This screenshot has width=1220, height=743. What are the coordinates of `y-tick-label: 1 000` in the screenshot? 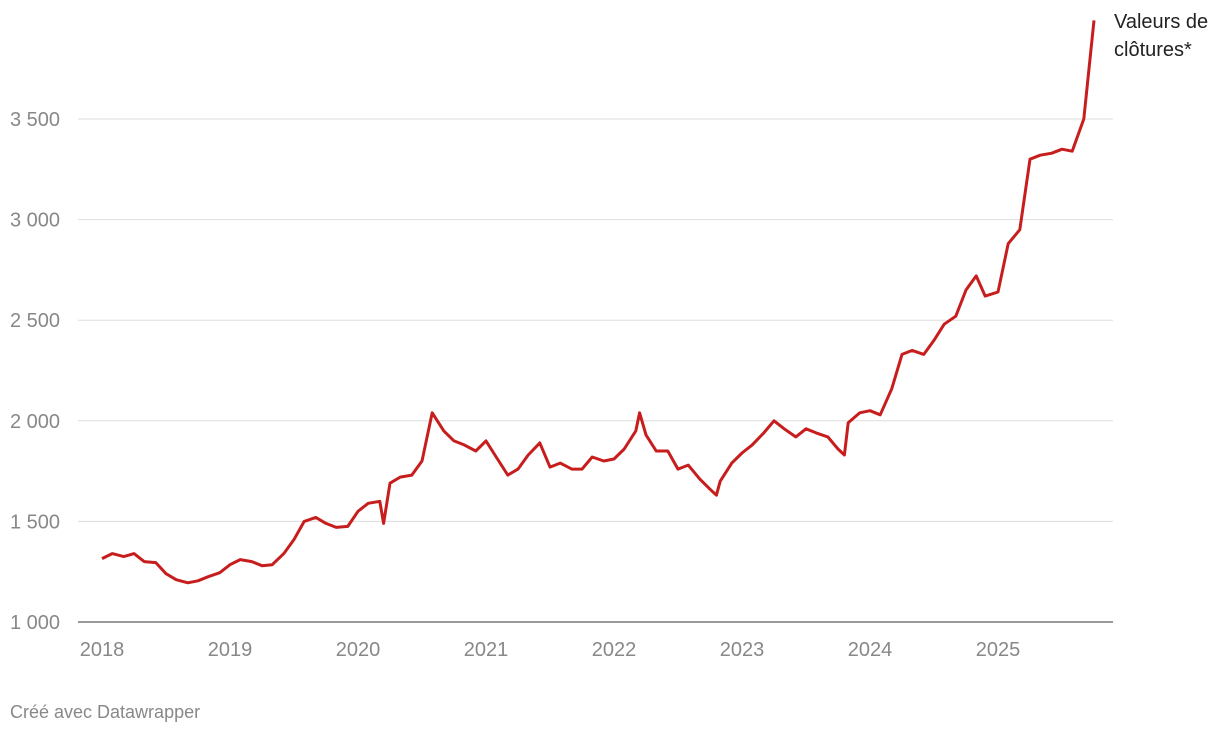 It's located at (35, 623).